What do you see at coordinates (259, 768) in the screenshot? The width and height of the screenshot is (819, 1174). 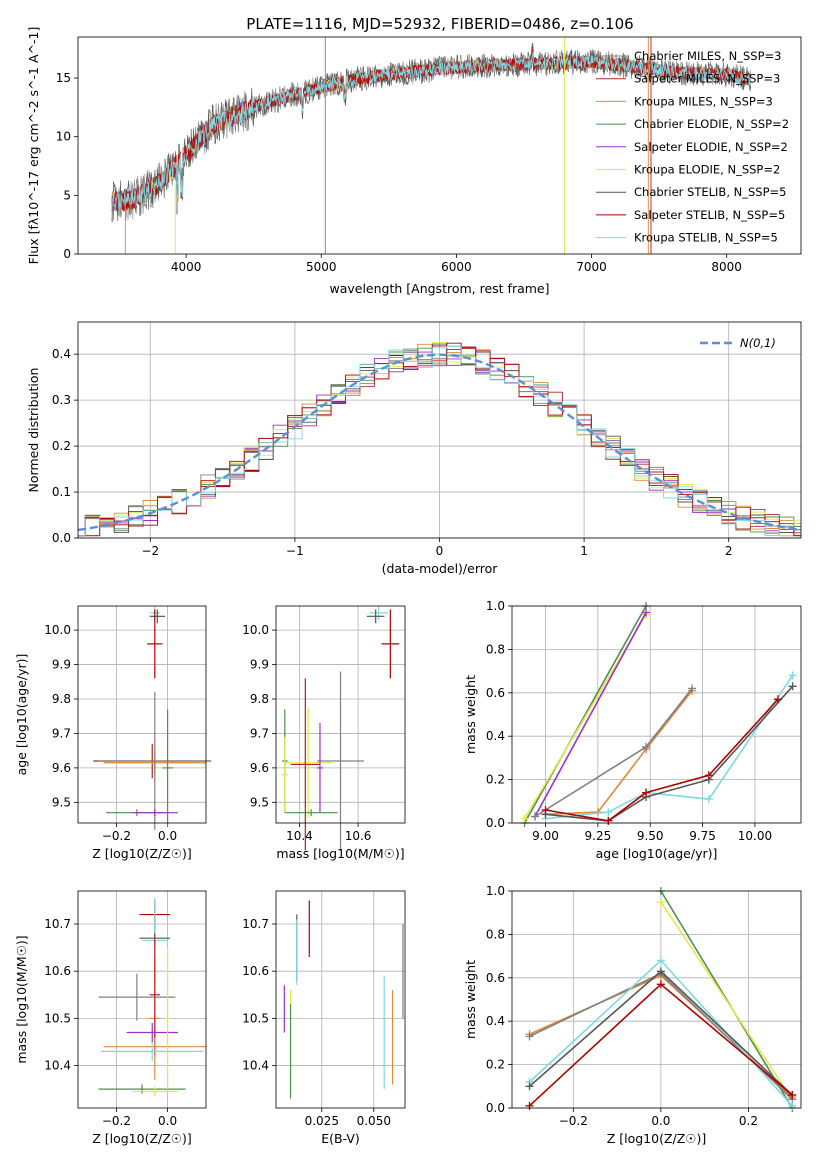 I see `y-tick-label: 9.6` at bounding box center [259, 768].